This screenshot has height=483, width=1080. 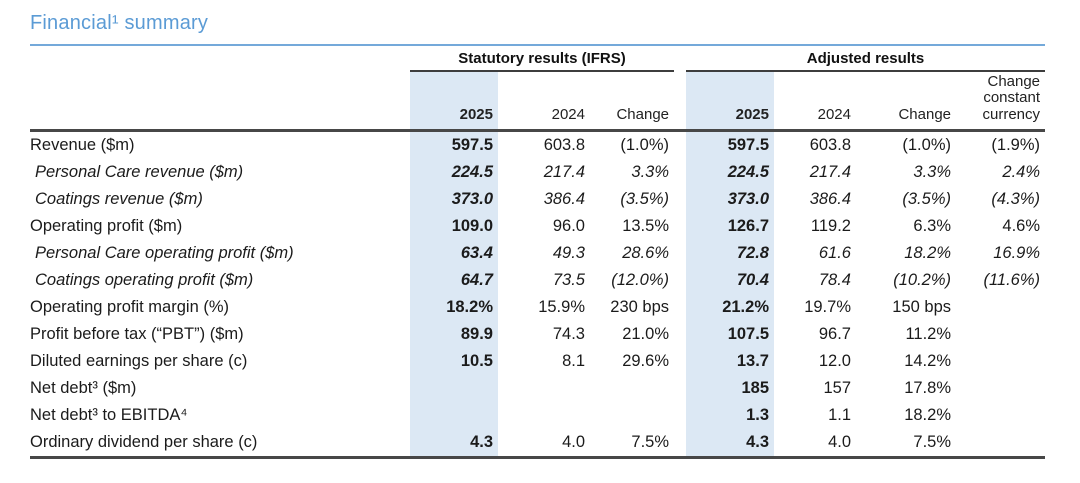 What do you see at coordinates (1021, 226) in the screenshot?
I see `cell-change-constant-currency: 4.6%` at bounding box center [1021, 226].